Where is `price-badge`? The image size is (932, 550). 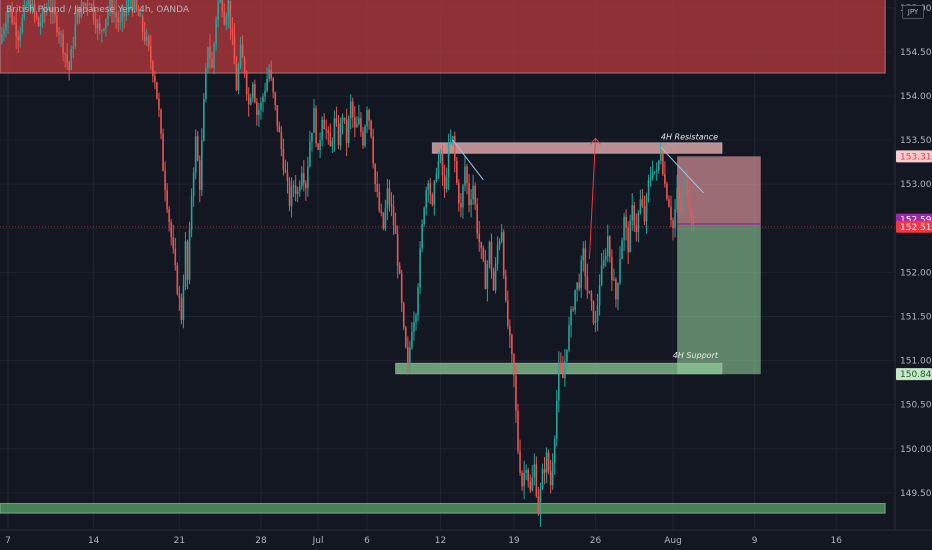 price-badge is located at coordinates (914, 156).